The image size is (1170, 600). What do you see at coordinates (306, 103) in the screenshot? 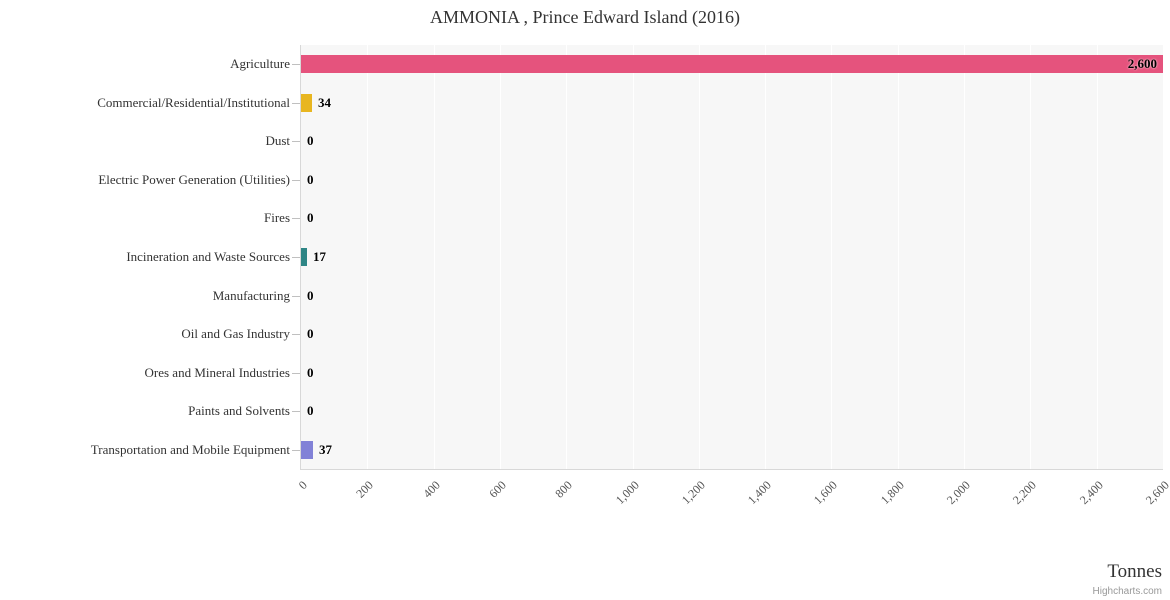
I see `bar-commercial-residential-institutional` at bounding box center [306, 103].